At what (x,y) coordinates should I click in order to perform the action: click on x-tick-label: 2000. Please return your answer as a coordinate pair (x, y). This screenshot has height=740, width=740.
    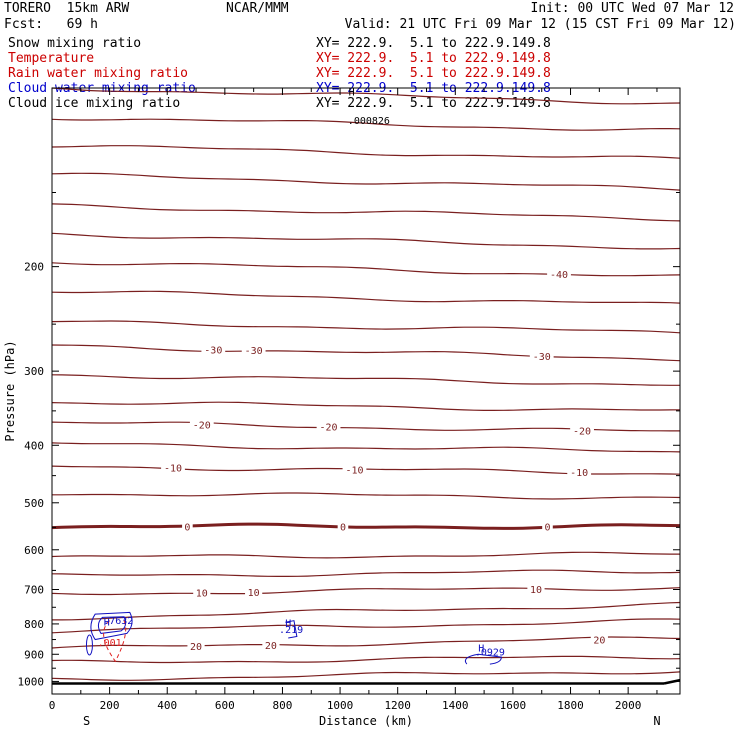
    Looking at the image, I should click on (628, 705).